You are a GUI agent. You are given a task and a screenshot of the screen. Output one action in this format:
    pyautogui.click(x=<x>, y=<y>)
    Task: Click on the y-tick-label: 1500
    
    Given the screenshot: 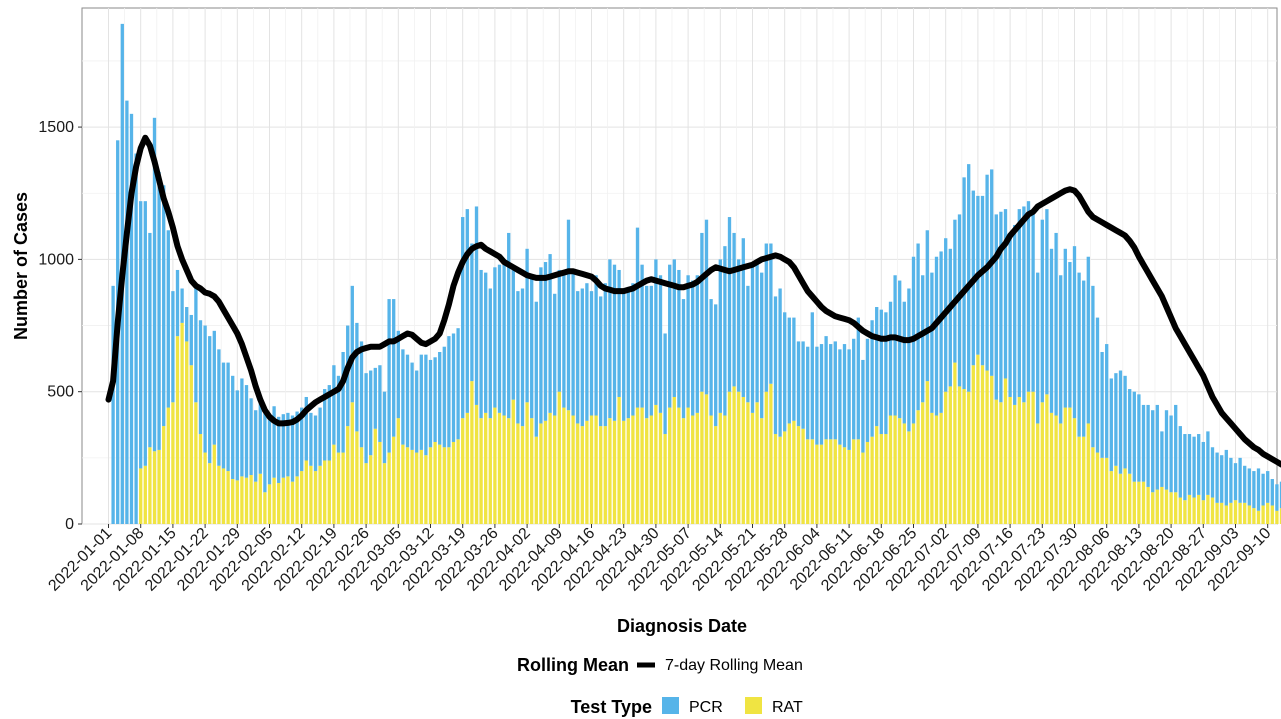 What is the action you would take?
    pyautogui.click(x=56, y=127)
    